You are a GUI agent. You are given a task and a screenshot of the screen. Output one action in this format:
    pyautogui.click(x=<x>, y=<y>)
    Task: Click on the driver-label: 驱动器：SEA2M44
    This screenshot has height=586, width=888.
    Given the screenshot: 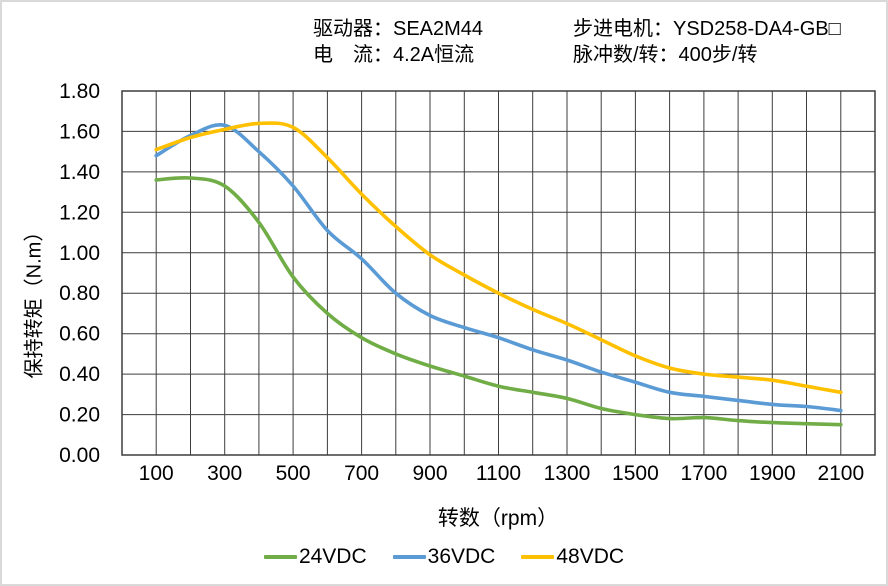 What is the action you would take?
    pyautogui.click(x=398, y=29)
    